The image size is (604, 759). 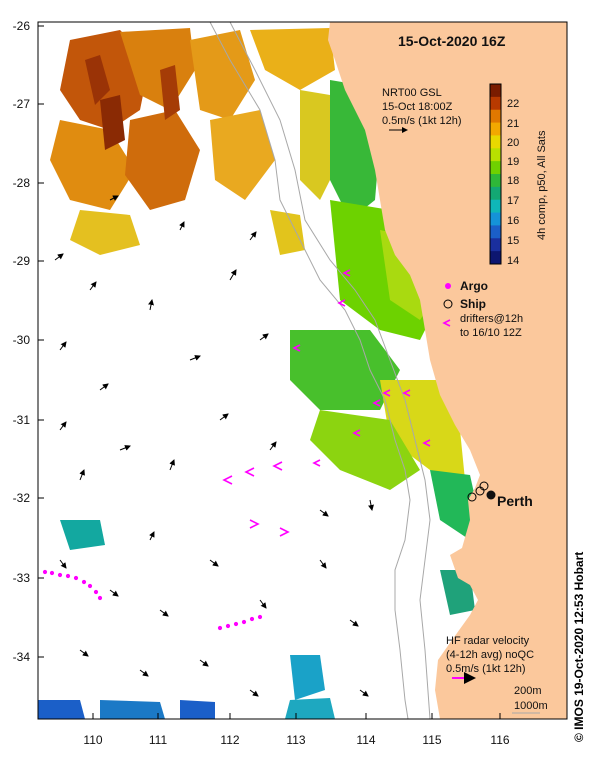 I want to click on radar-box-line1: HF radar velocity, so click(x=488, y=641).